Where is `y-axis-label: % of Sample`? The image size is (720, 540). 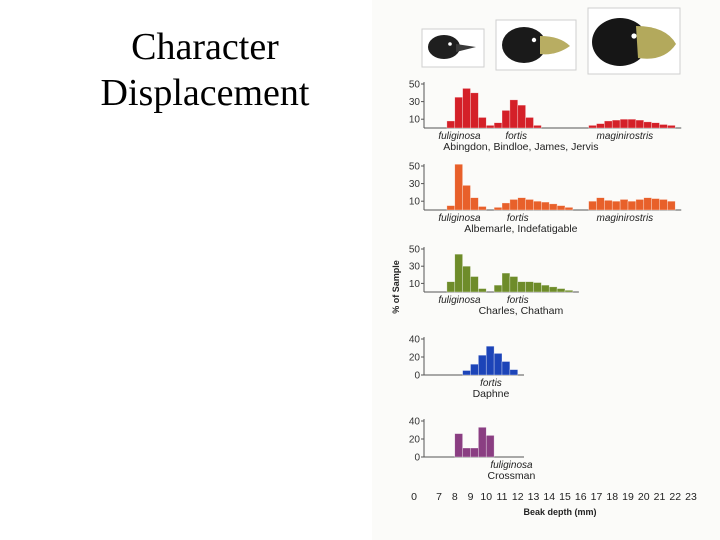
y-axis-label: % of Sample is located at coordinates (396, 287).